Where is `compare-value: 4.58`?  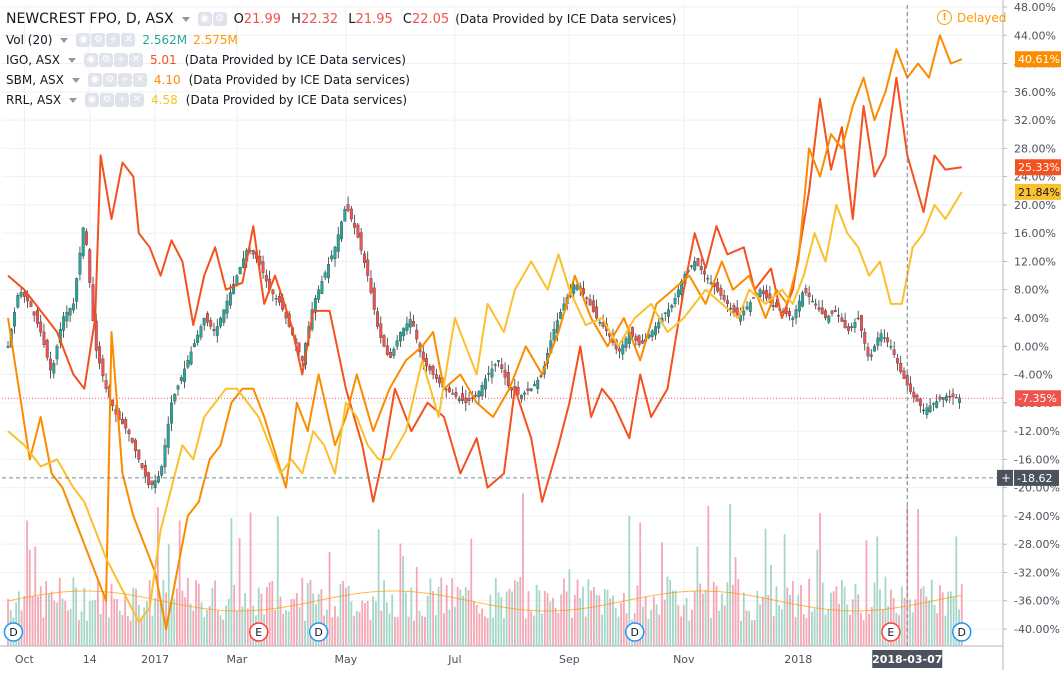 compare-value: 4.58 is located at coordinates (164, 100).